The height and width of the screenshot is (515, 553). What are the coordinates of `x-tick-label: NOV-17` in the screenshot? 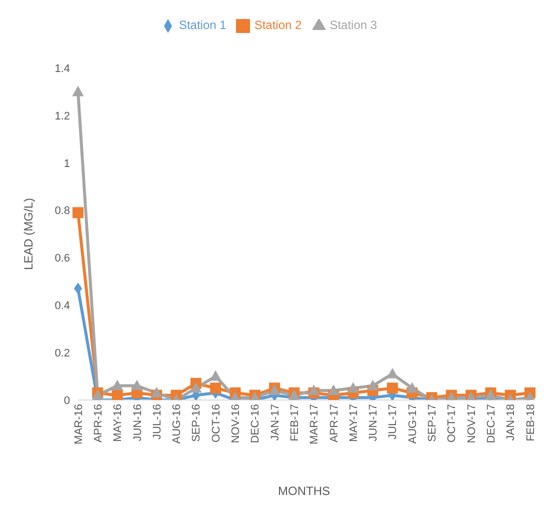 It's located at (472, 424).